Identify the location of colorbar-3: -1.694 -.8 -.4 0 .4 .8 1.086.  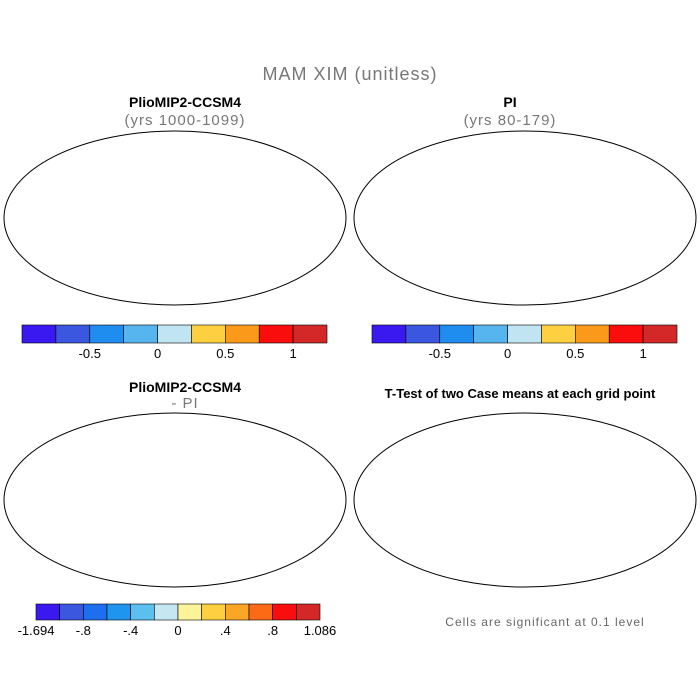
(177, 620).